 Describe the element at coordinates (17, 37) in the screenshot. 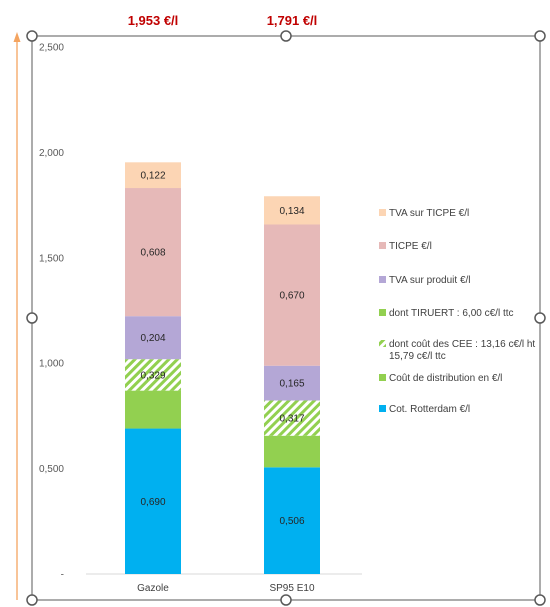

I see `trend-arrow-head-icon` at that location.